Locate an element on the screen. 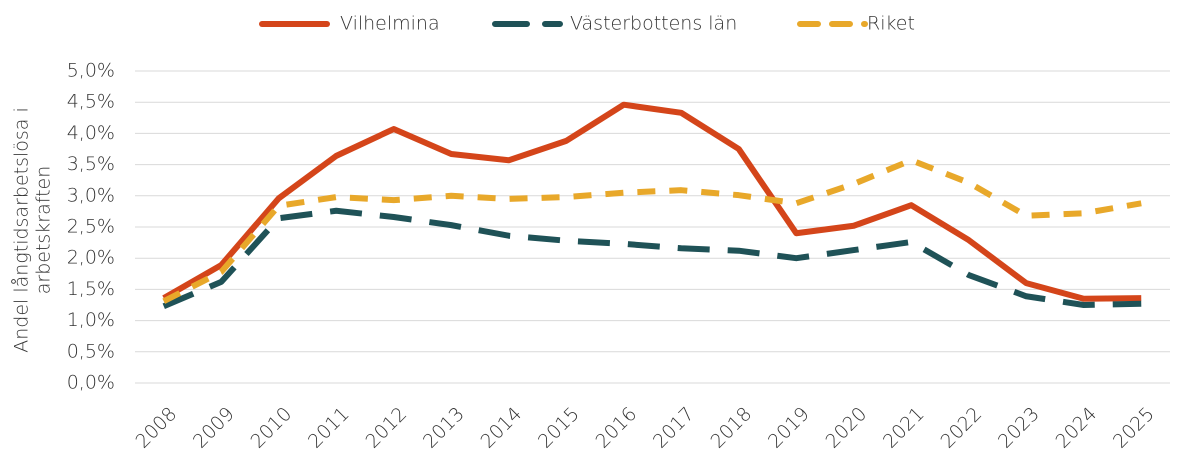 Image resolution: width=1180 pixels, height=450 pixels. x-tick-label: 2012 is located at coordinates (386, 426).